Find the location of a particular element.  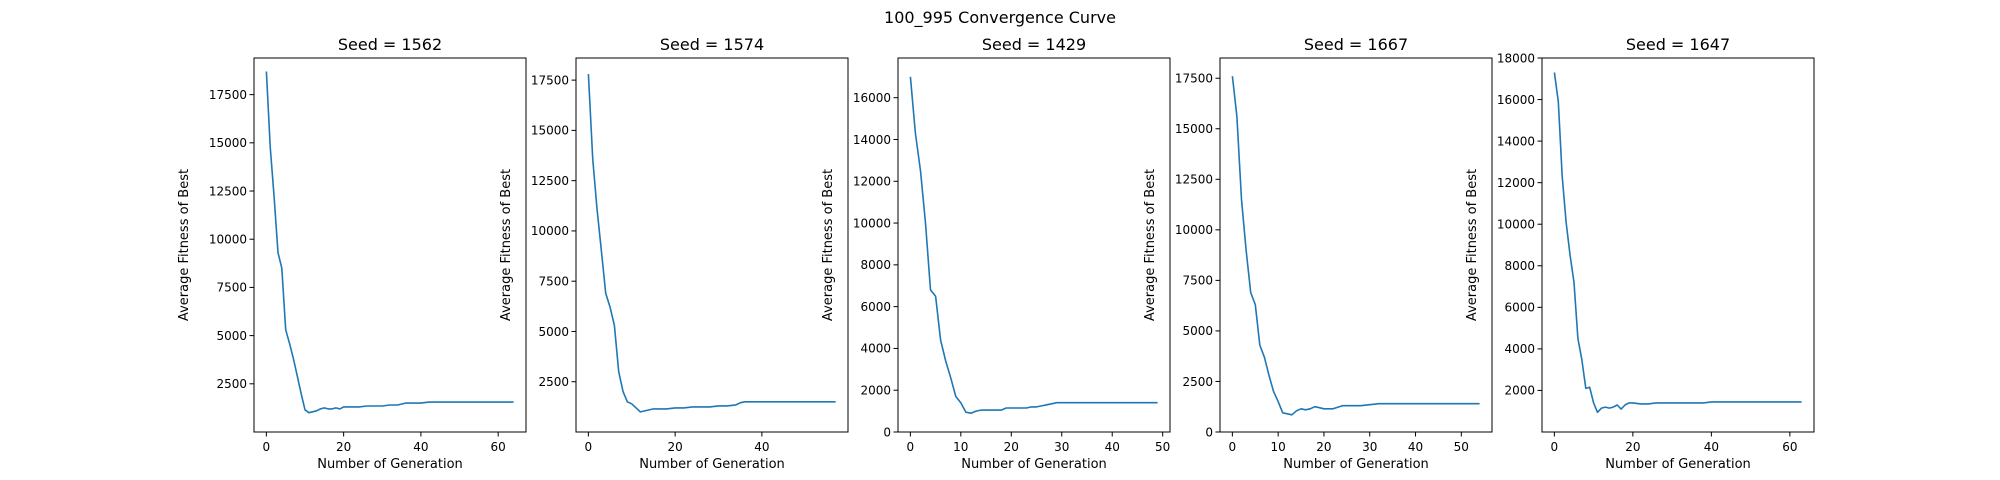

subplot-title: Seed = 1647 is located at coordinates (1678, 44).